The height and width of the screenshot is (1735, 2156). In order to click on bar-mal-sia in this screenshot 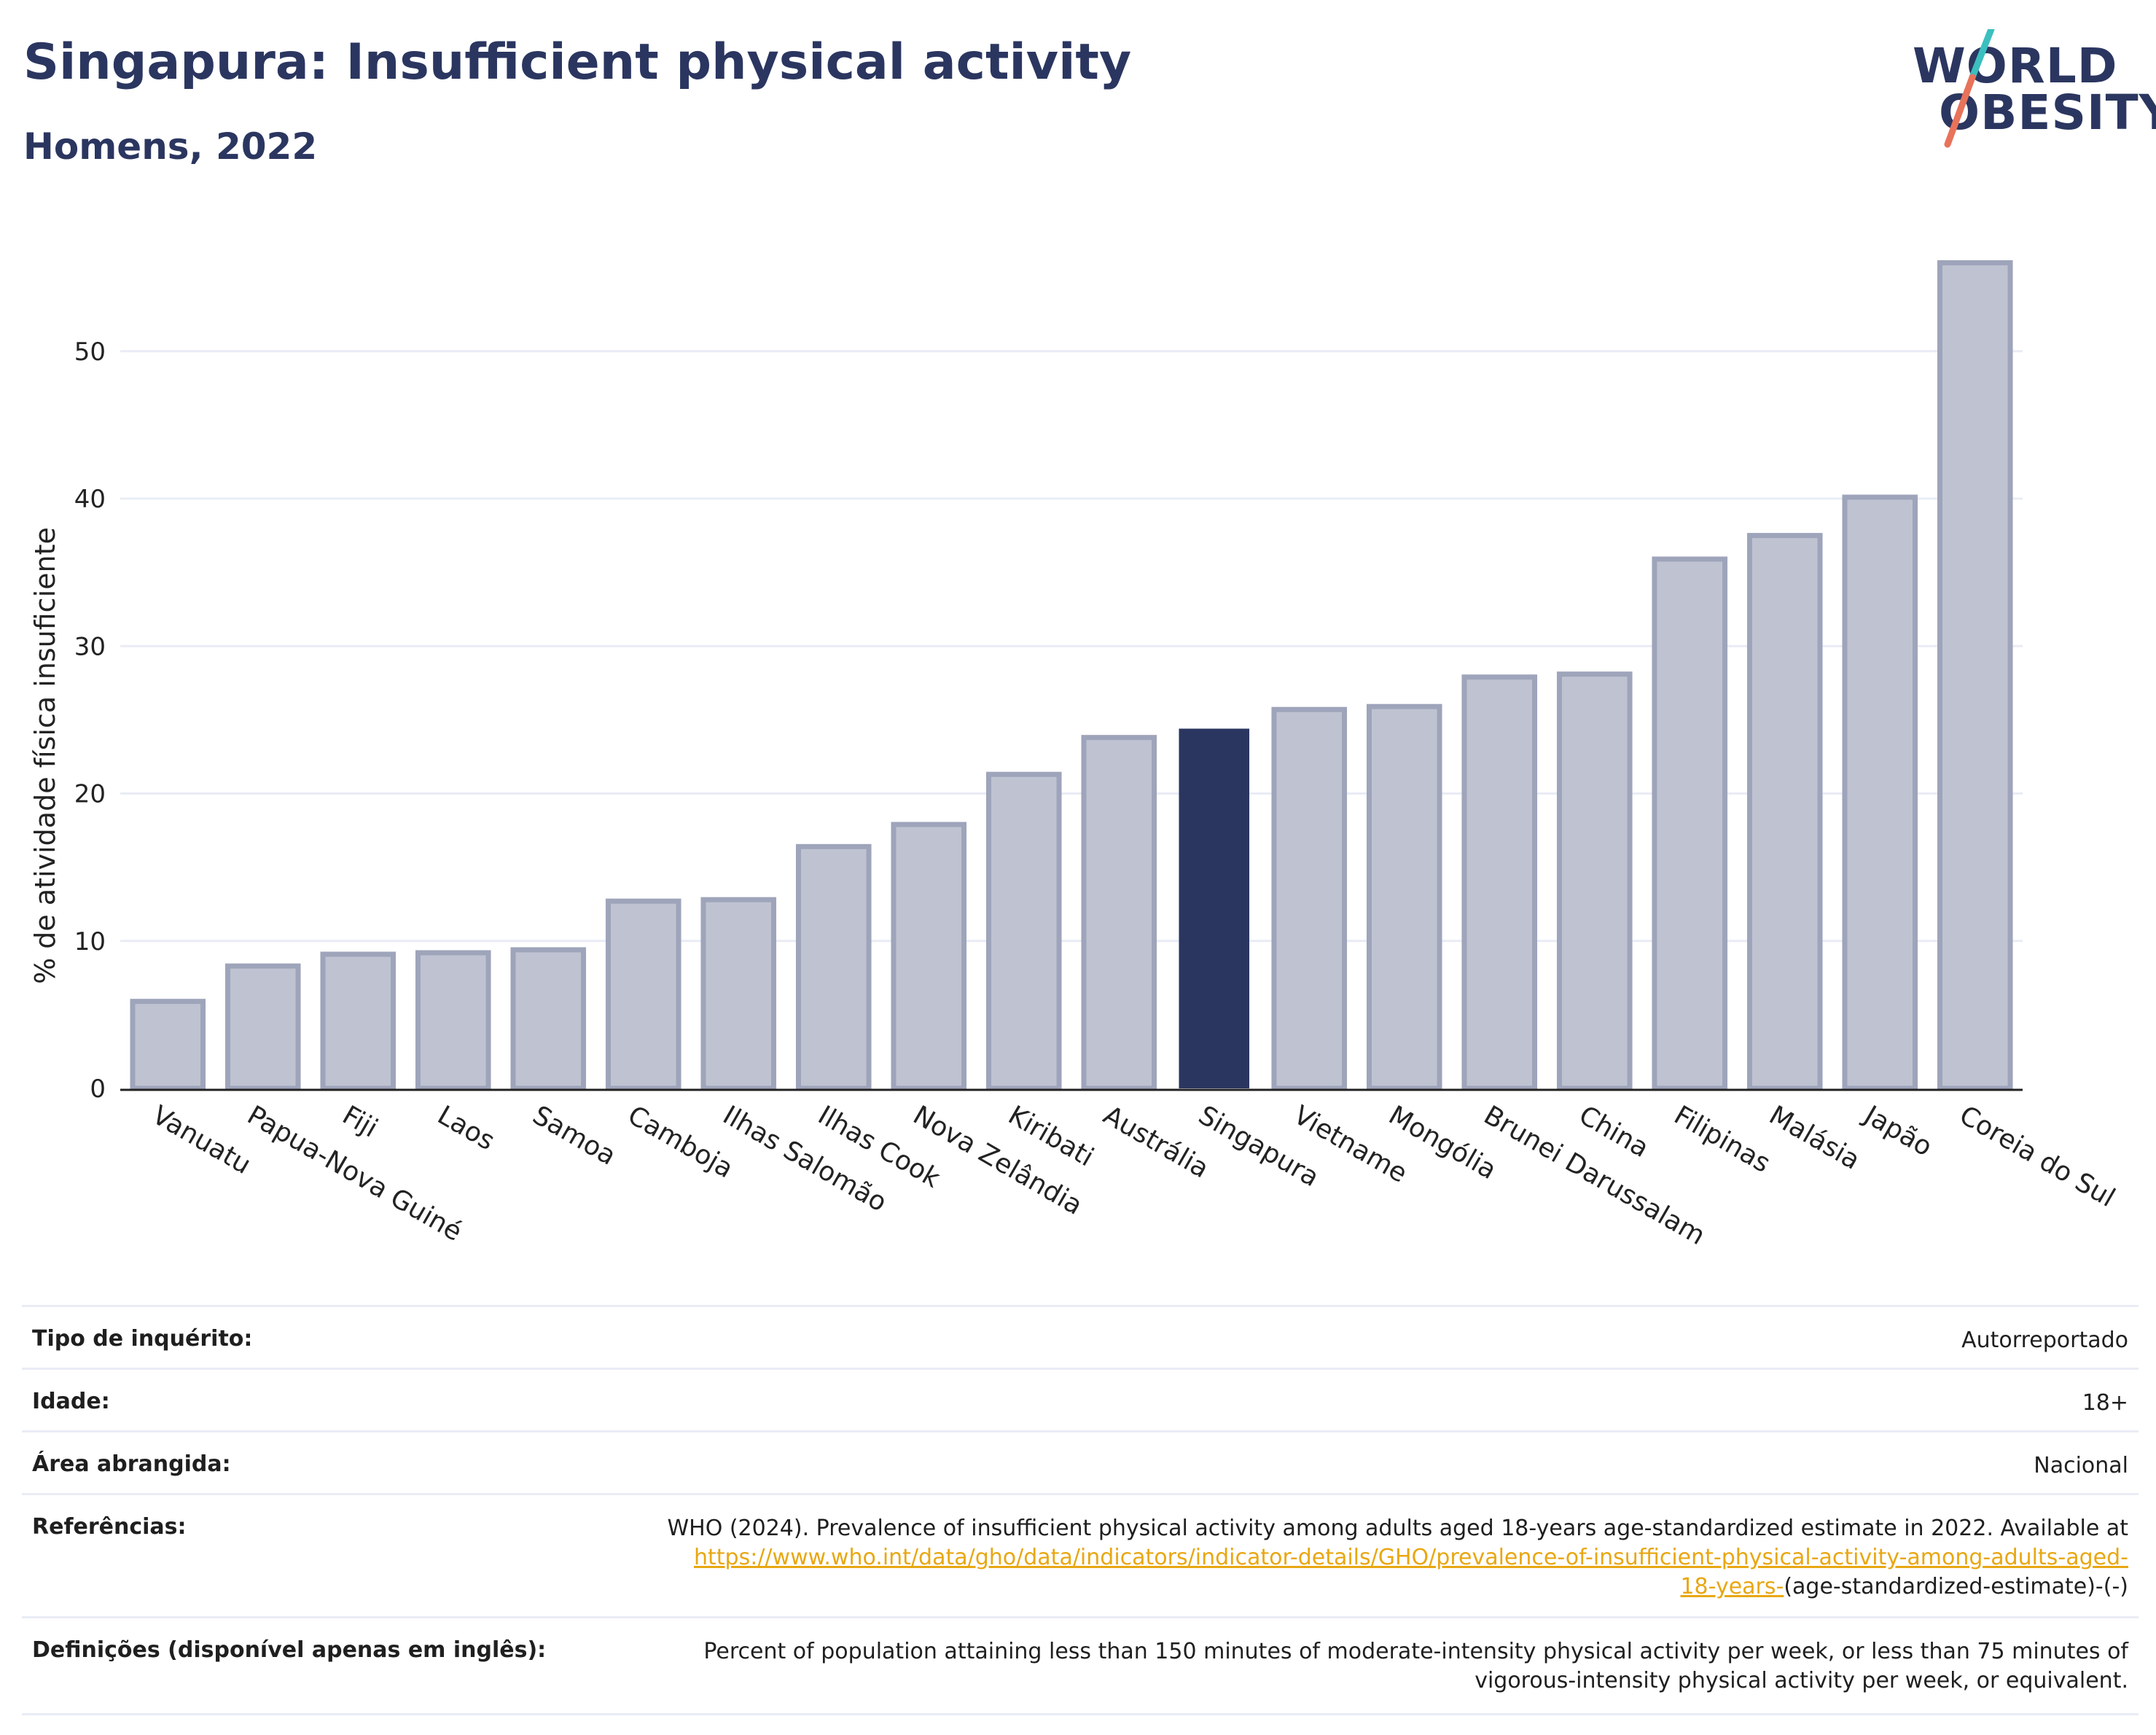, I will do `click(1784, 812)`.